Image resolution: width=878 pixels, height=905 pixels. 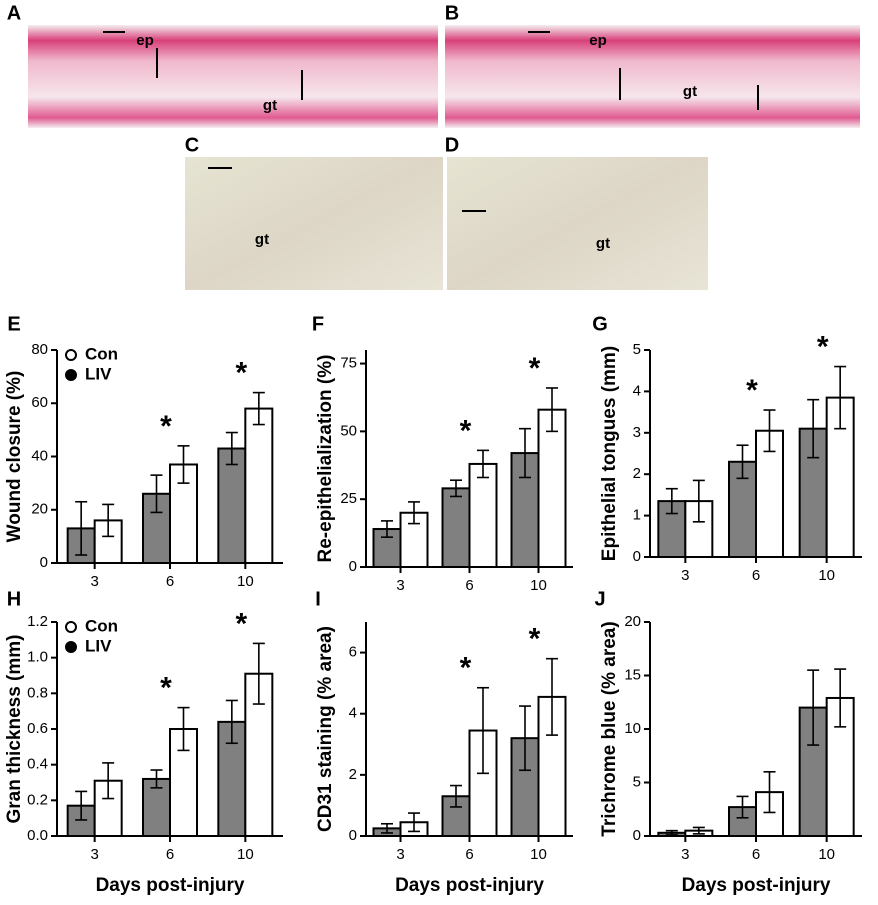 I want to click on y-tick-label: 0.2, so click(x=37, y=799).